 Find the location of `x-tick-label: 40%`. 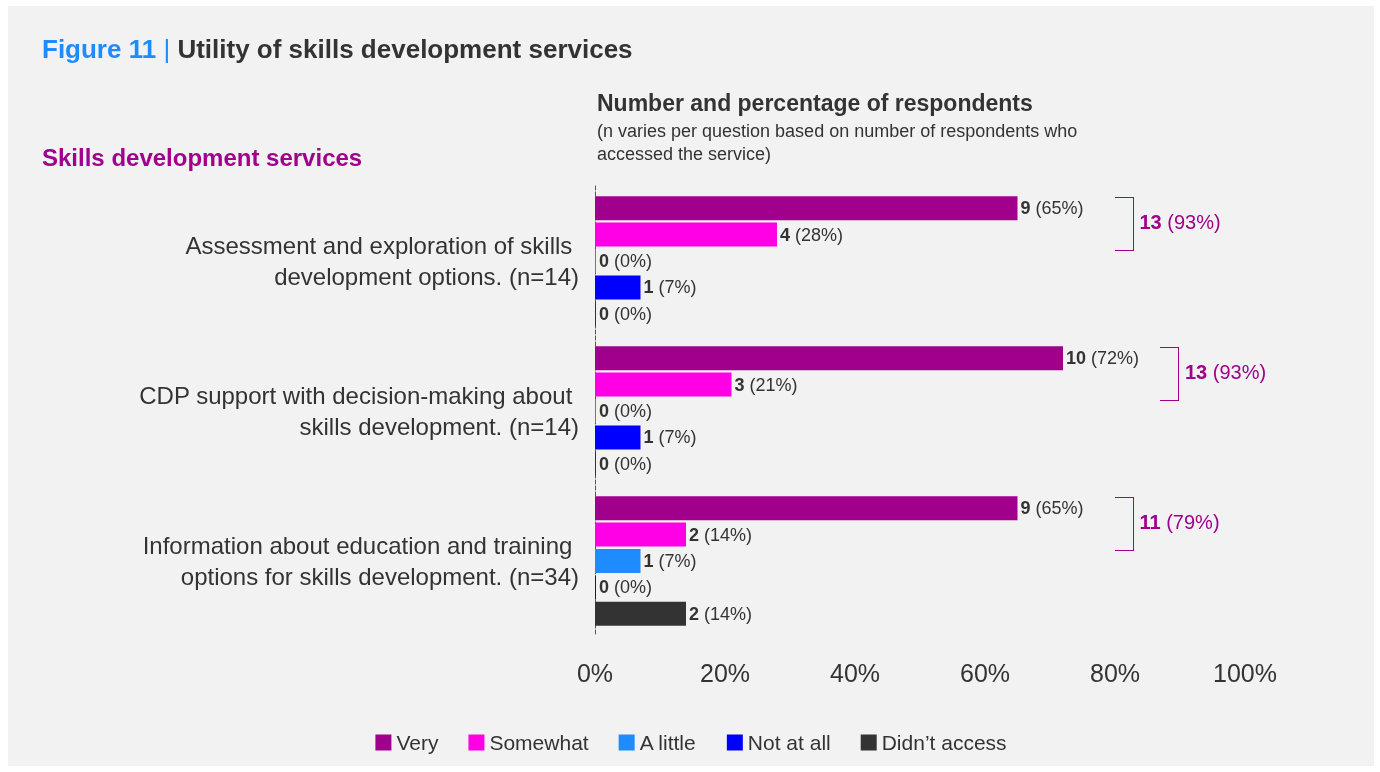

x-tick-label: 40% is located at coordinates (855, 672).